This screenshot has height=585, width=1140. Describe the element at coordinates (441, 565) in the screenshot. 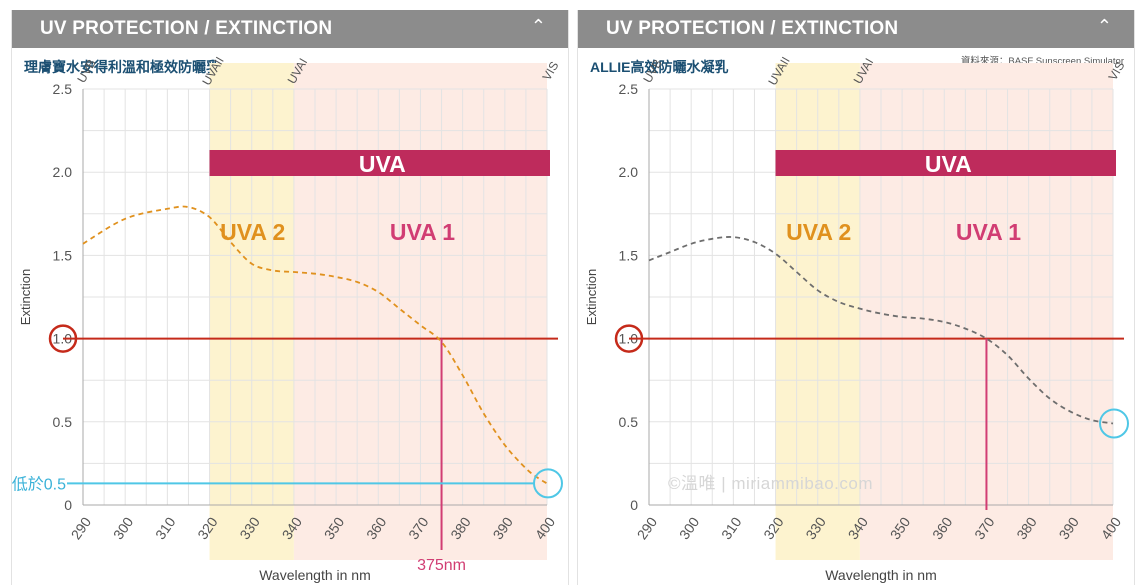

I see `crossing-label: 375nm` at that location.